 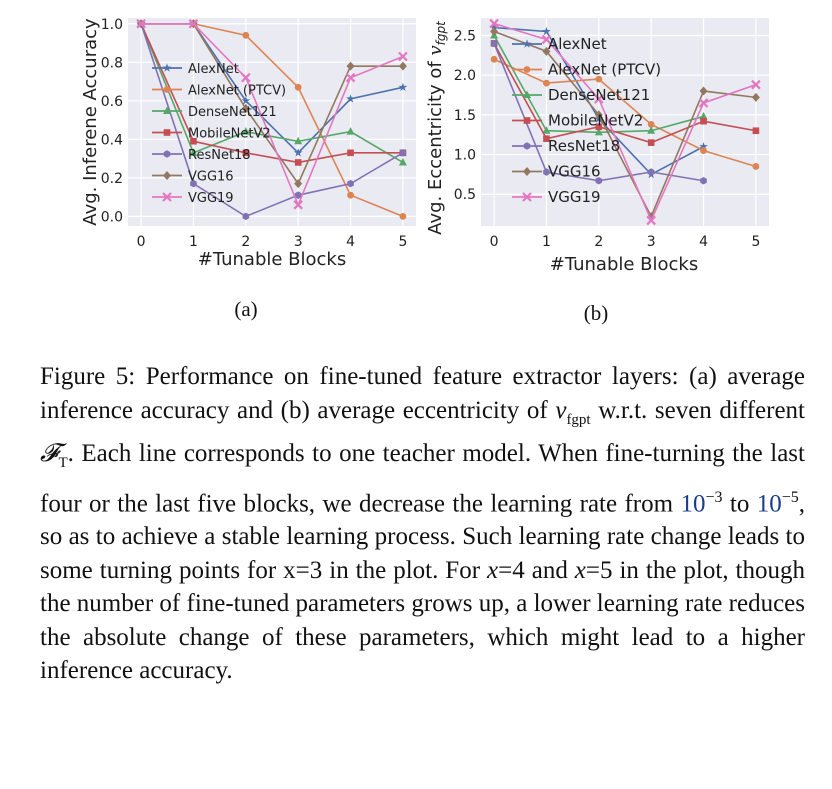 What do you see at coordinates (566, 146) in the screenshot?
I see `legend-entry-resnet18: ResNet18` at bounding box center [566, 146].